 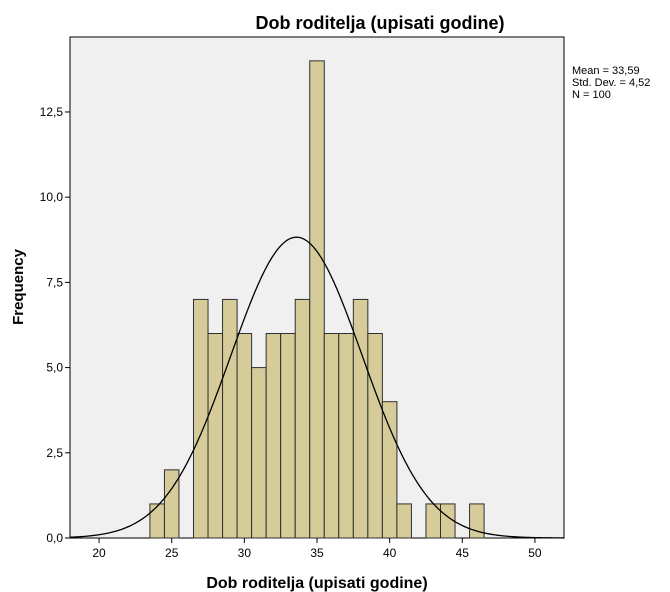 What do you see at coordinates (317, 553) in the screenshot?
I see `x-tick-label: 35` at bounding box center [317, 553].